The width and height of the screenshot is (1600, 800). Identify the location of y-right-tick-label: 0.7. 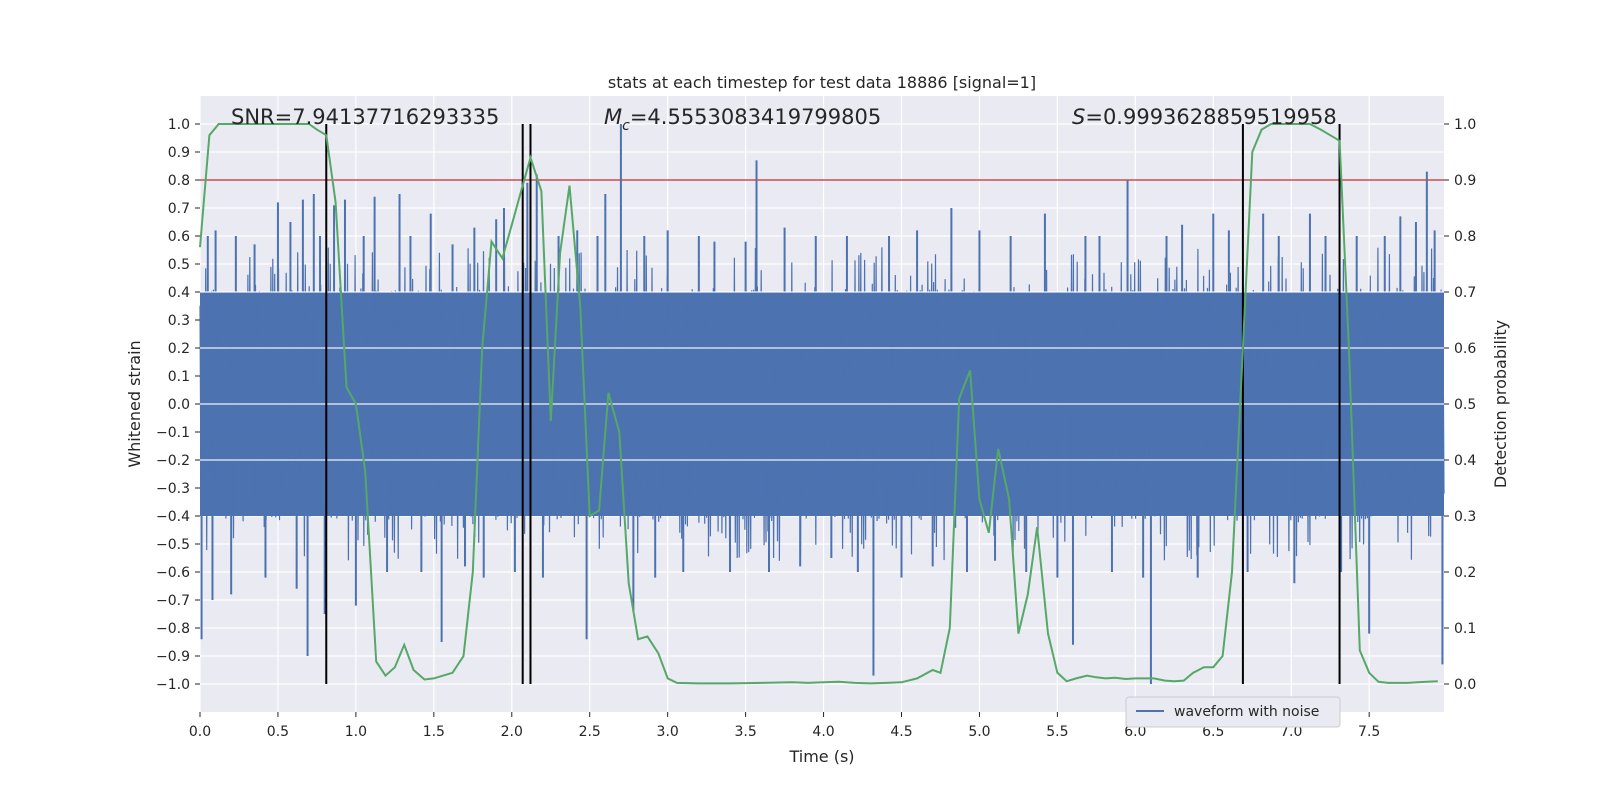
(1465, 293).